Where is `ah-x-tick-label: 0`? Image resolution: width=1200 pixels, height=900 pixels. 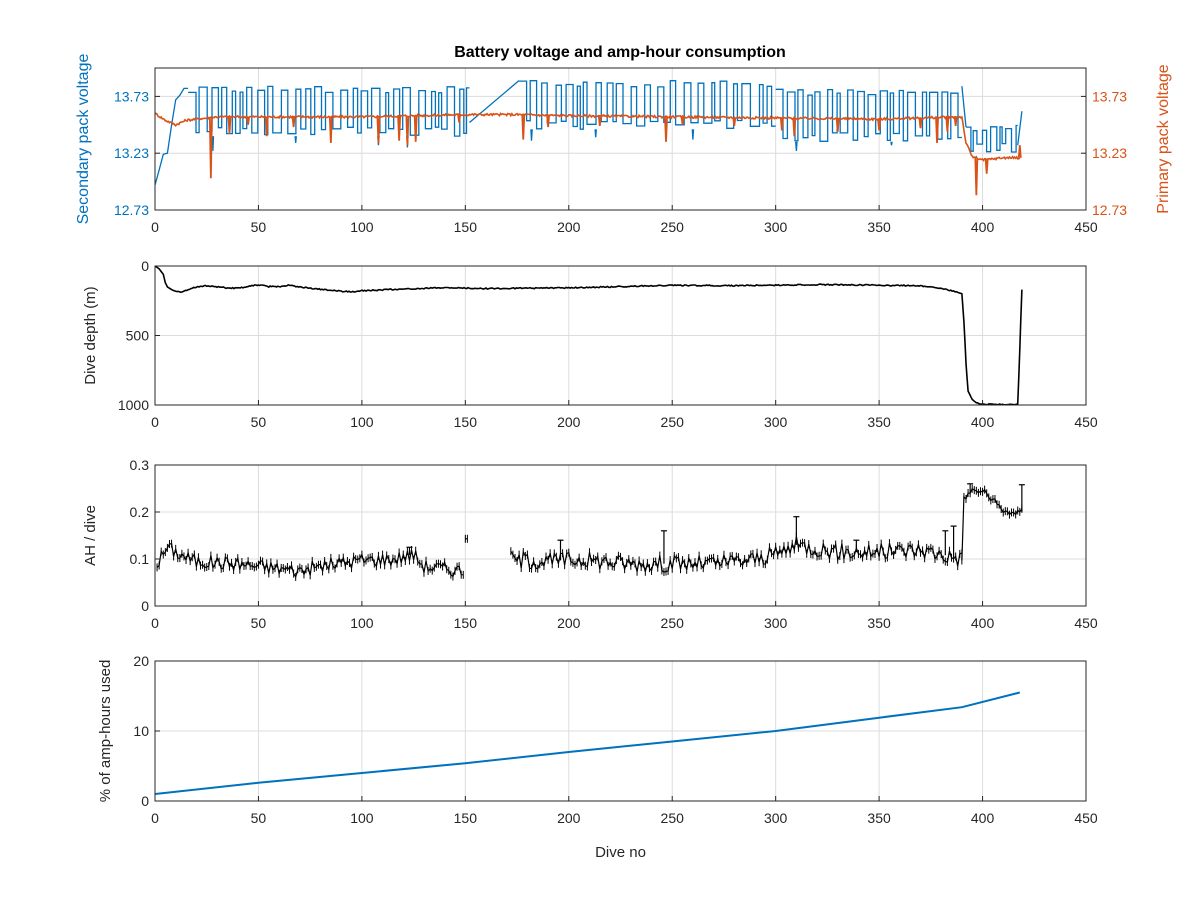
ah-x-tick-label: 0 is located at coordinates (155, 623).